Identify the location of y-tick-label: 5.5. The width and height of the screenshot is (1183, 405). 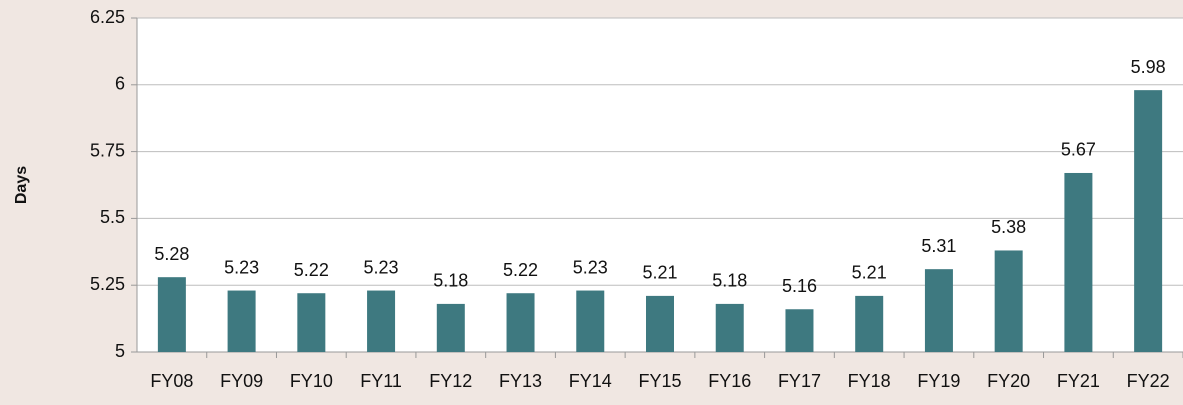
(112, 217).